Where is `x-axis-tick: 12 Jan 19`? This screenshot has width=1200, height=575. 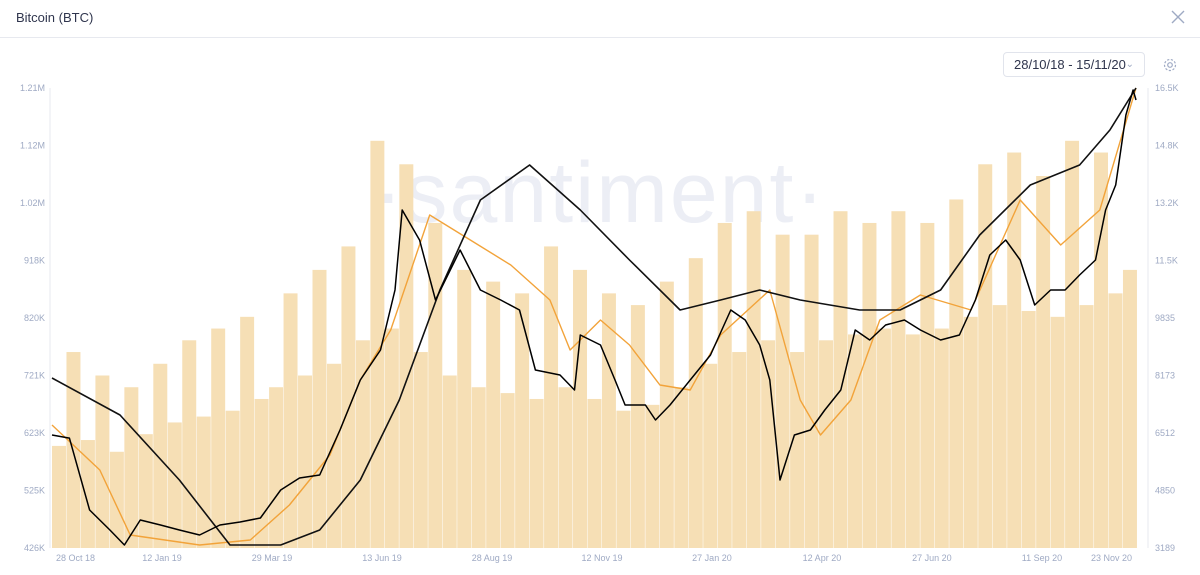
x-axis-tick: 12 Jan 19 is located at coordinates (162, 558).